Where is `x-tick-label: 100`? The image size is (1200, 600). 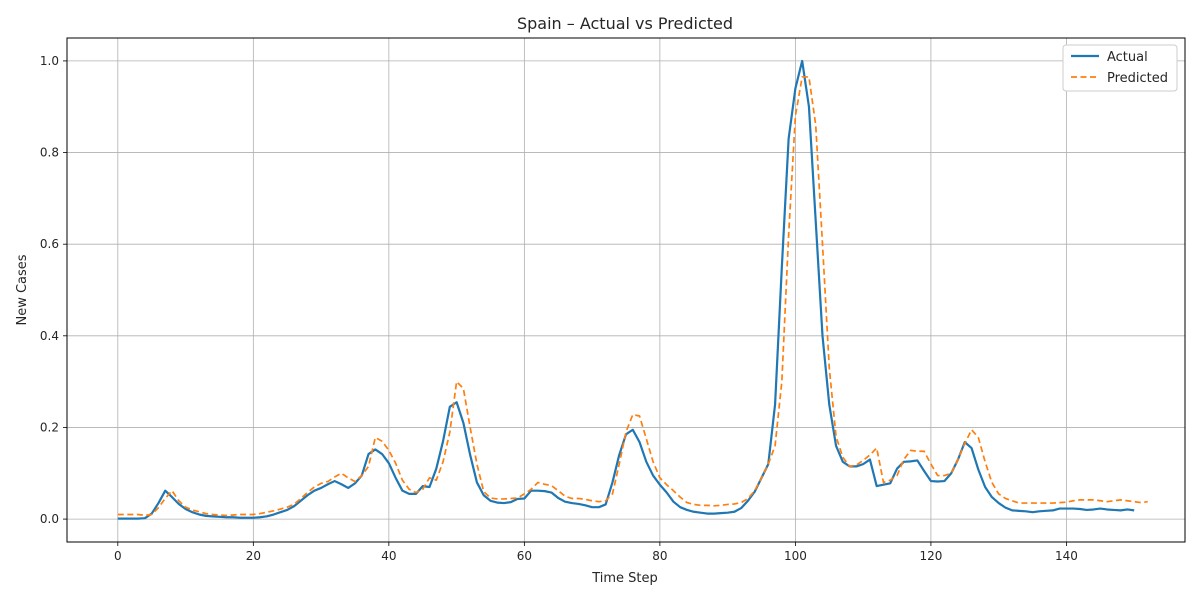 x-tick-label: 100 is located at coordinates (795, 556).